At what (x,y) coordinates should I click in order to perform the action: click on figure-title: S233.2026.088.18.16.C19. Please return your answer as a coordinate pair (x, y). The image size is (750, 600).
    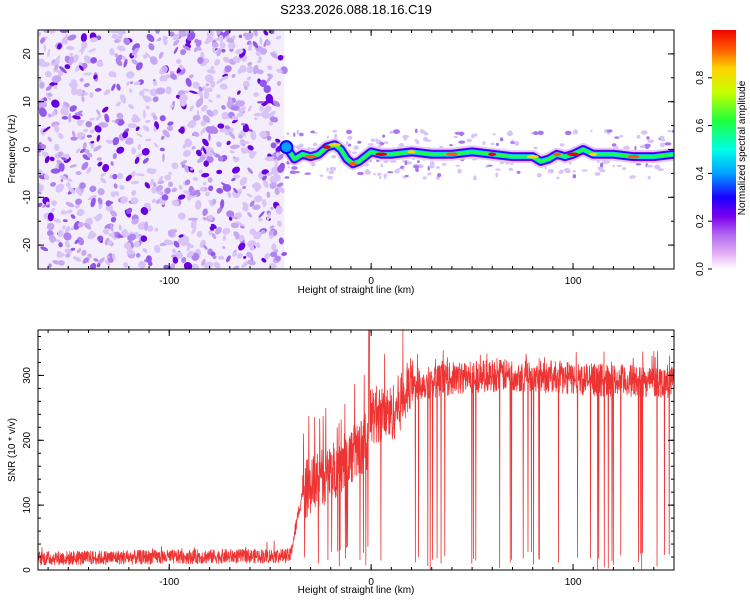
    Looking at the image, I should click on (356, 9).